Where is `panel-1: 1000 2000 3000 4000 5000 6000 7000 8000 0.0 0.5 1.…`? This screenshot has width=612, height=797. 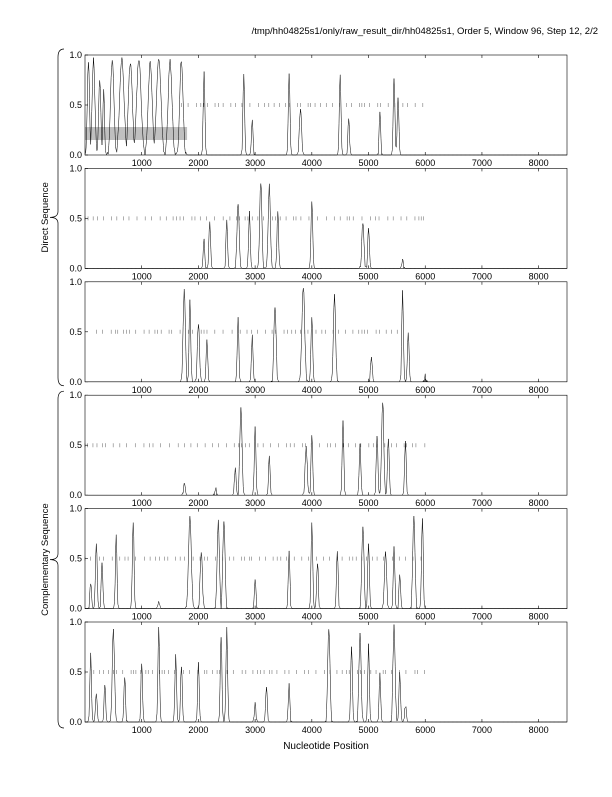
panel-1: 1000 2000 3000 4000 5000 6000 7000 8000 0.0 0.5 1.… is located at coordinates (318, 109).